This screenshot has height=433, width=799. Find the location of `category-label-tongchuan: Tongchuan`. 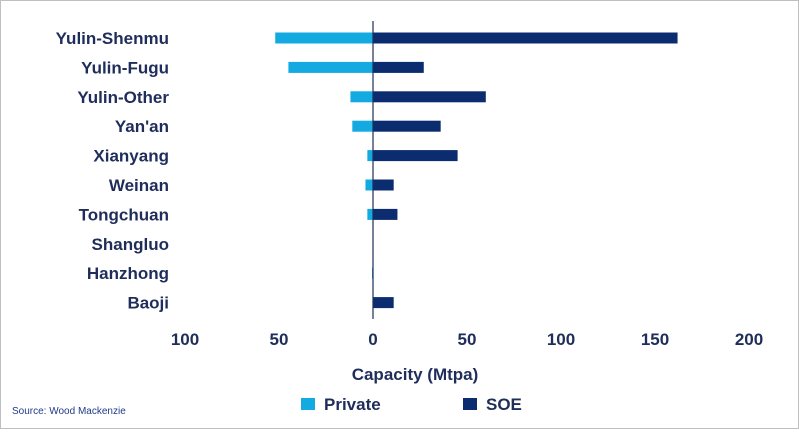

category-label-tongchuan: Tongchuan is located at coordinates (124, 214).